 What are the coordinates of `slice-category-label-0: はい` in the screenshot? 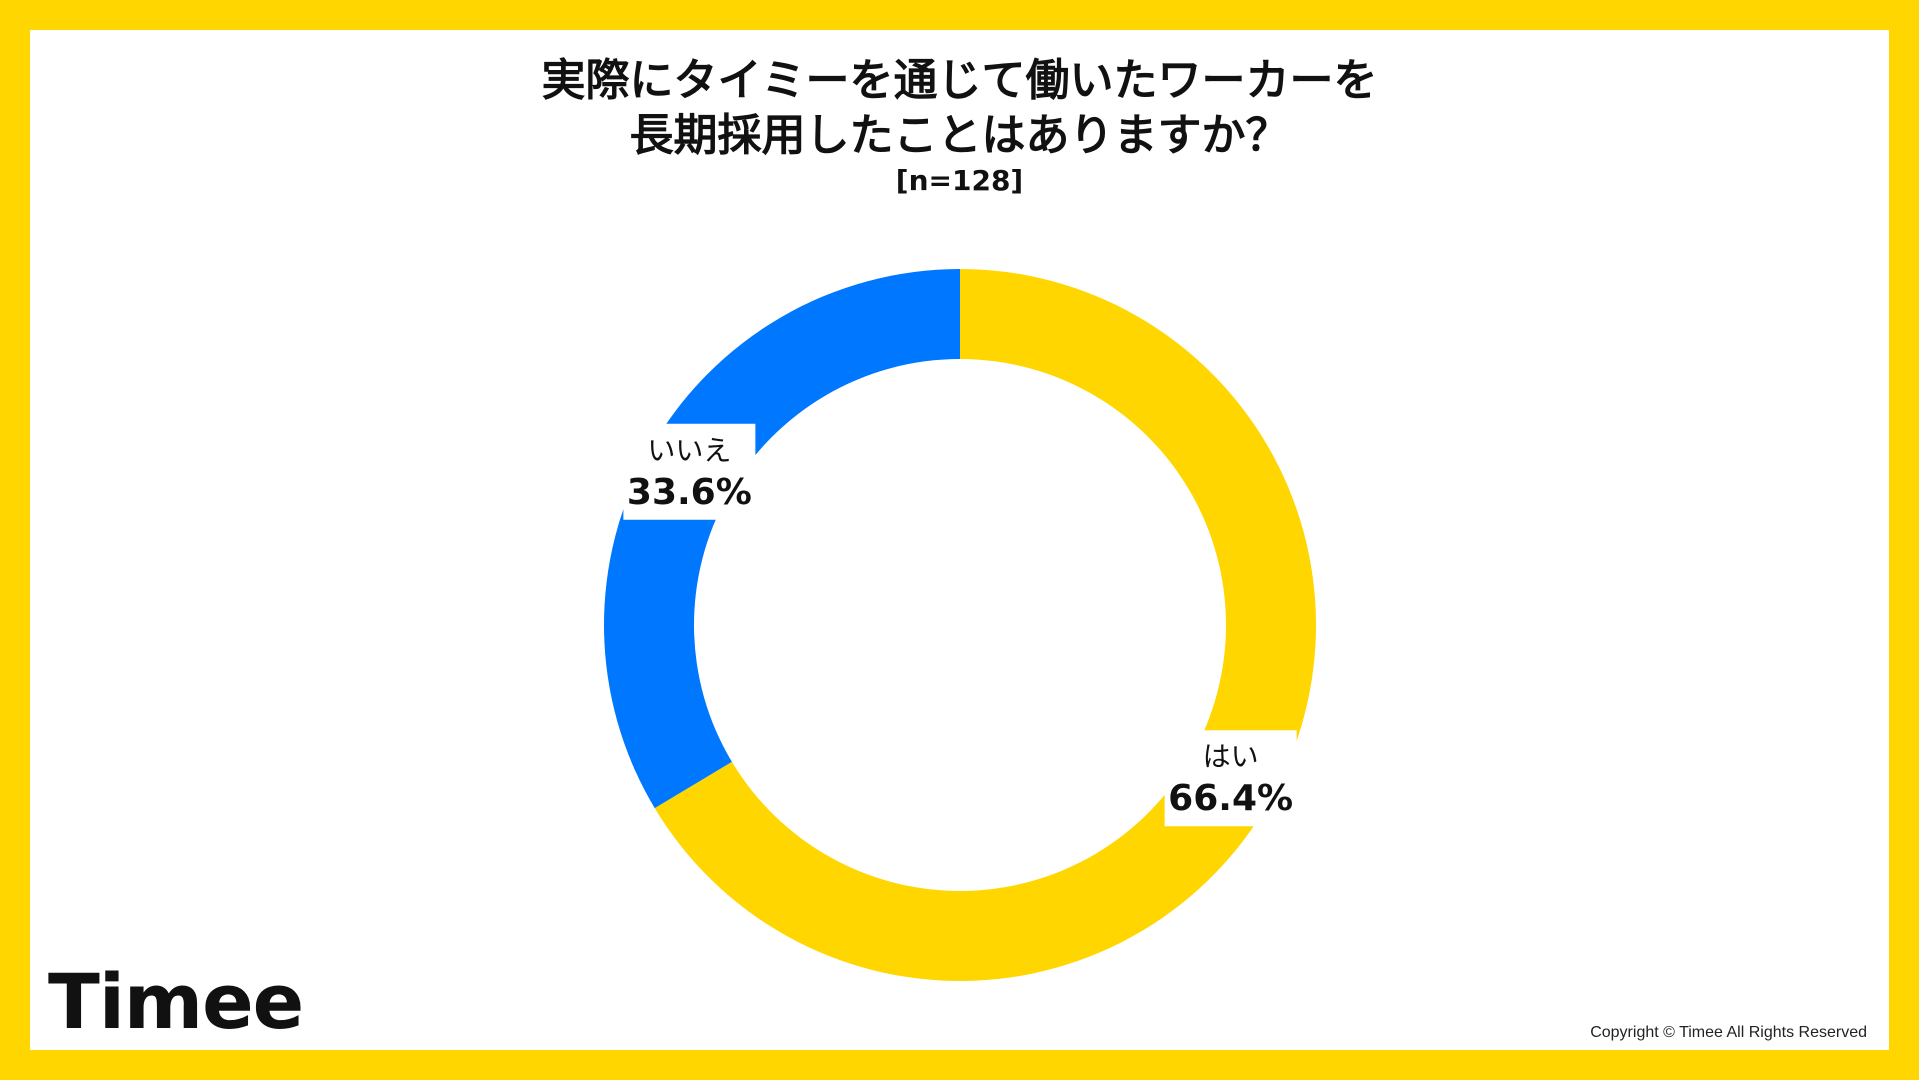 It's located at (1231, 756).